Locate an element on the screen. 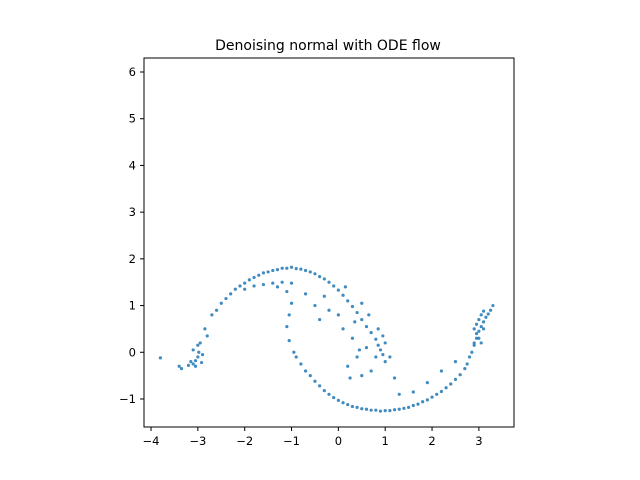  x-tick-label: 2 is located at coordinates (431, 441).